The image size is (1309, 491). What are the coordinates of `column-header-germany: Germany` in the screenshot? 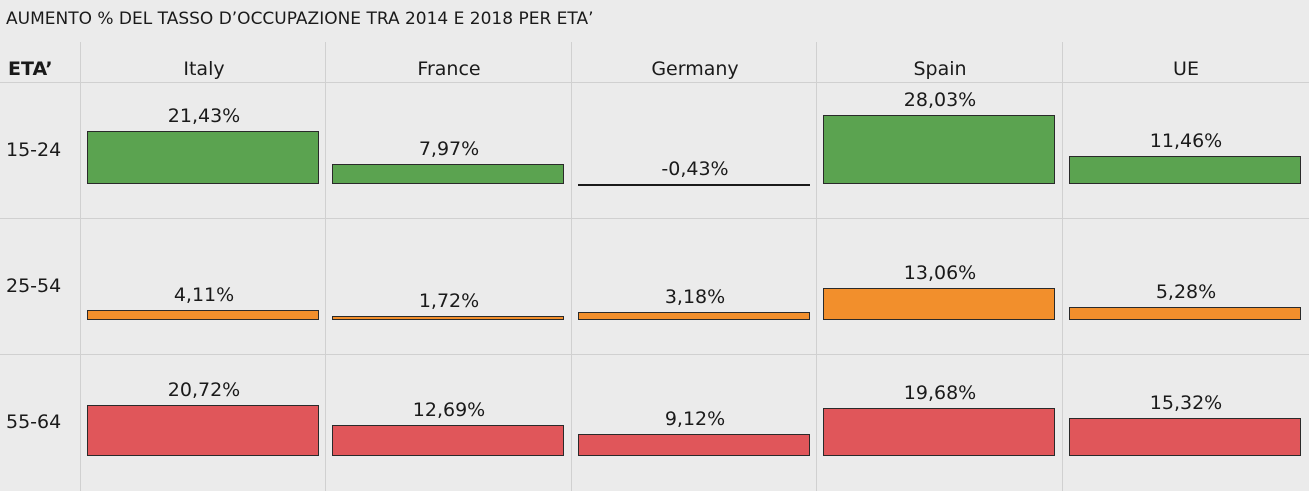 It's located at (695, 69).